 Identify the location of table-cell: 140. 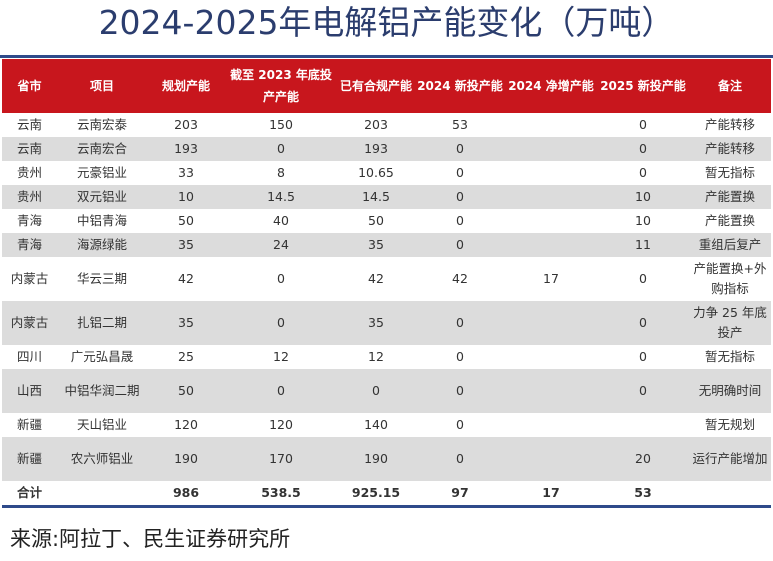
(376, 425).